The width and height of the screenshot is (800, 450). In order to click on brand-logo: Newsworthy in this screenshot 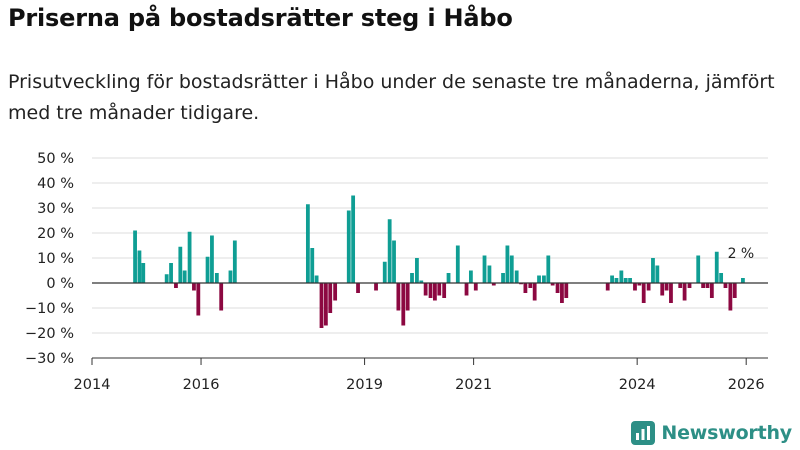, I will do `click(711, 433)`.